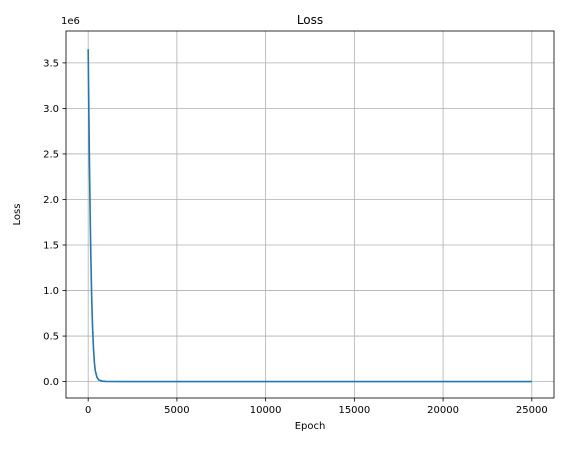 This screenshot has height=453, width=567. I want to click on y-tick-label: 2.5, so click(51, 154).